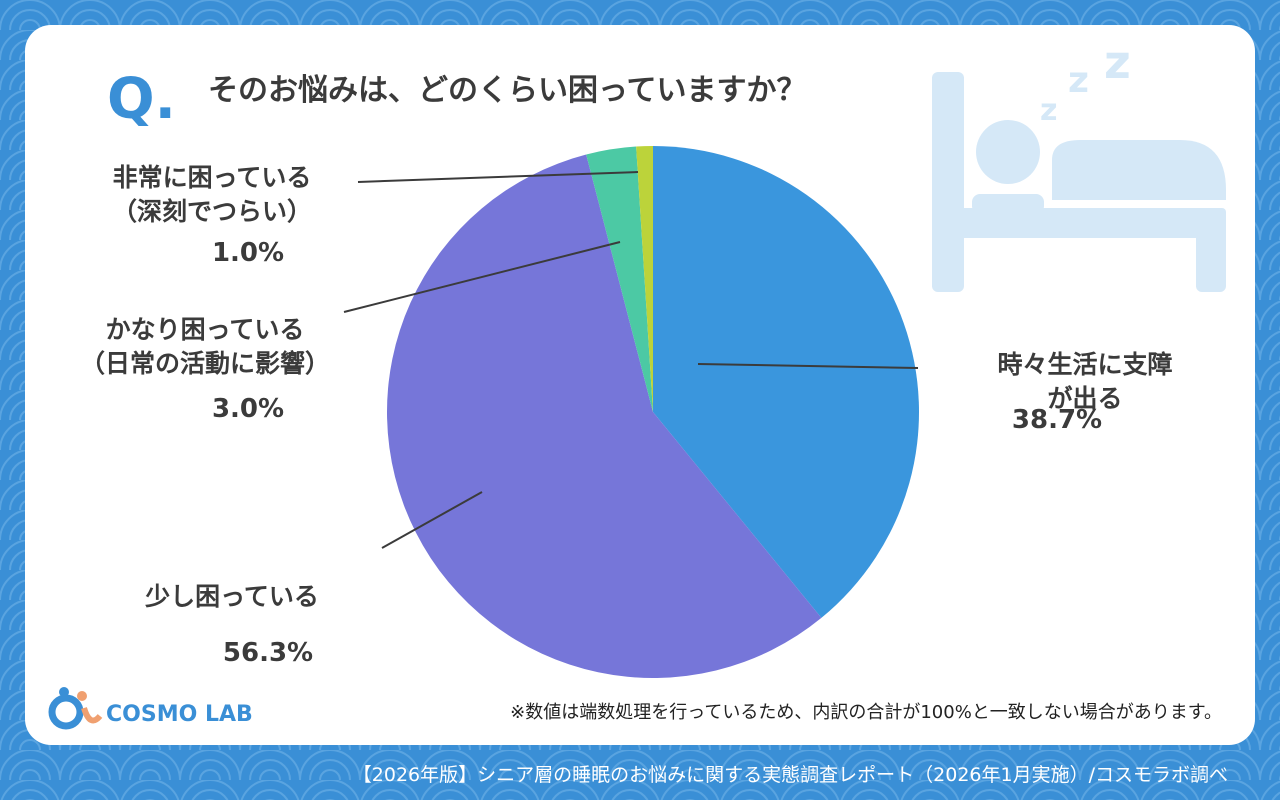 The height and width of the screenshot is (800, 1280). Describe the element at coordinates (1085, 381) in the screenshot. I see `slice-label: 時々生活に支障が出る` at that location.